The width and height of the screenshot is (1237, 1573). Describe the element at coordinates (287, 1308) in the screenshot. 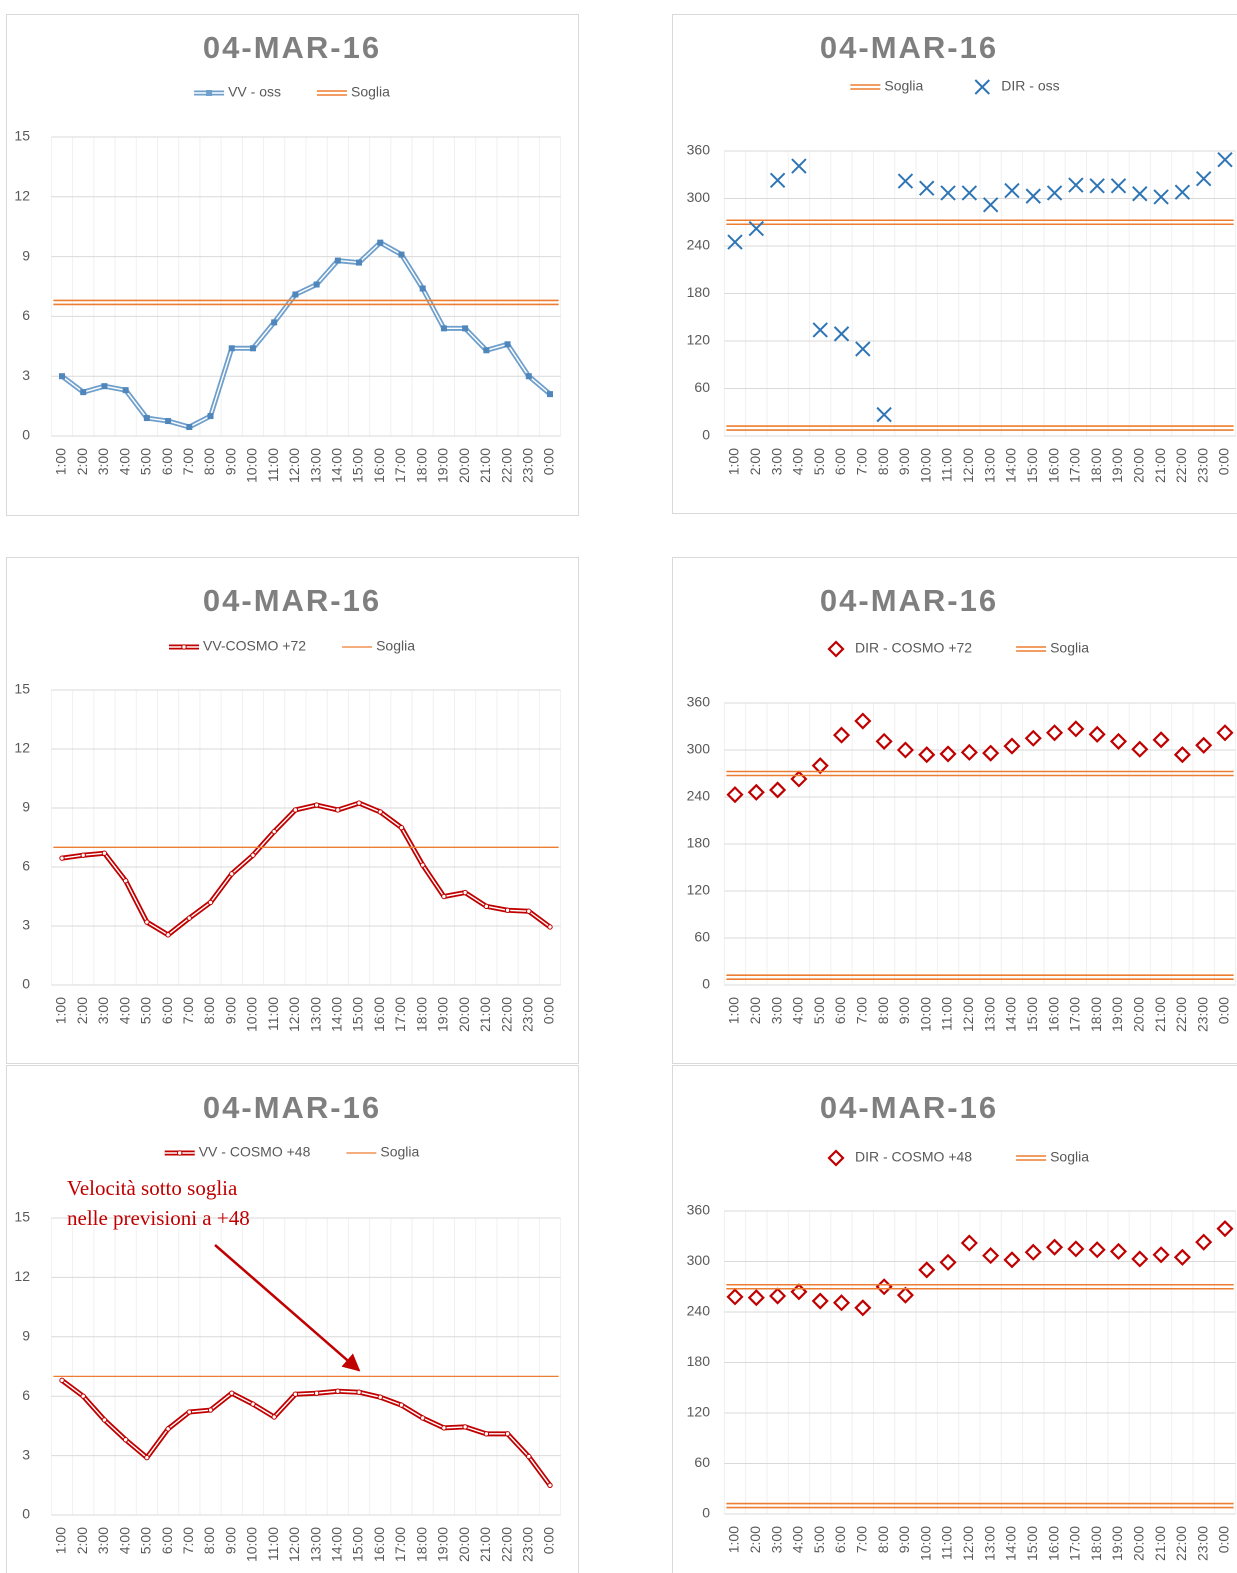

I see `annotation-arrow` at that location.